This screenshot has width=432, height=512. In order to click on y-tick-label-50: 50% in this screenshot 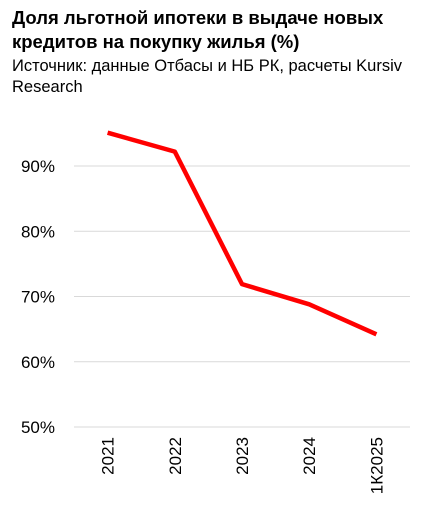, I will do `click(38, 427)`.